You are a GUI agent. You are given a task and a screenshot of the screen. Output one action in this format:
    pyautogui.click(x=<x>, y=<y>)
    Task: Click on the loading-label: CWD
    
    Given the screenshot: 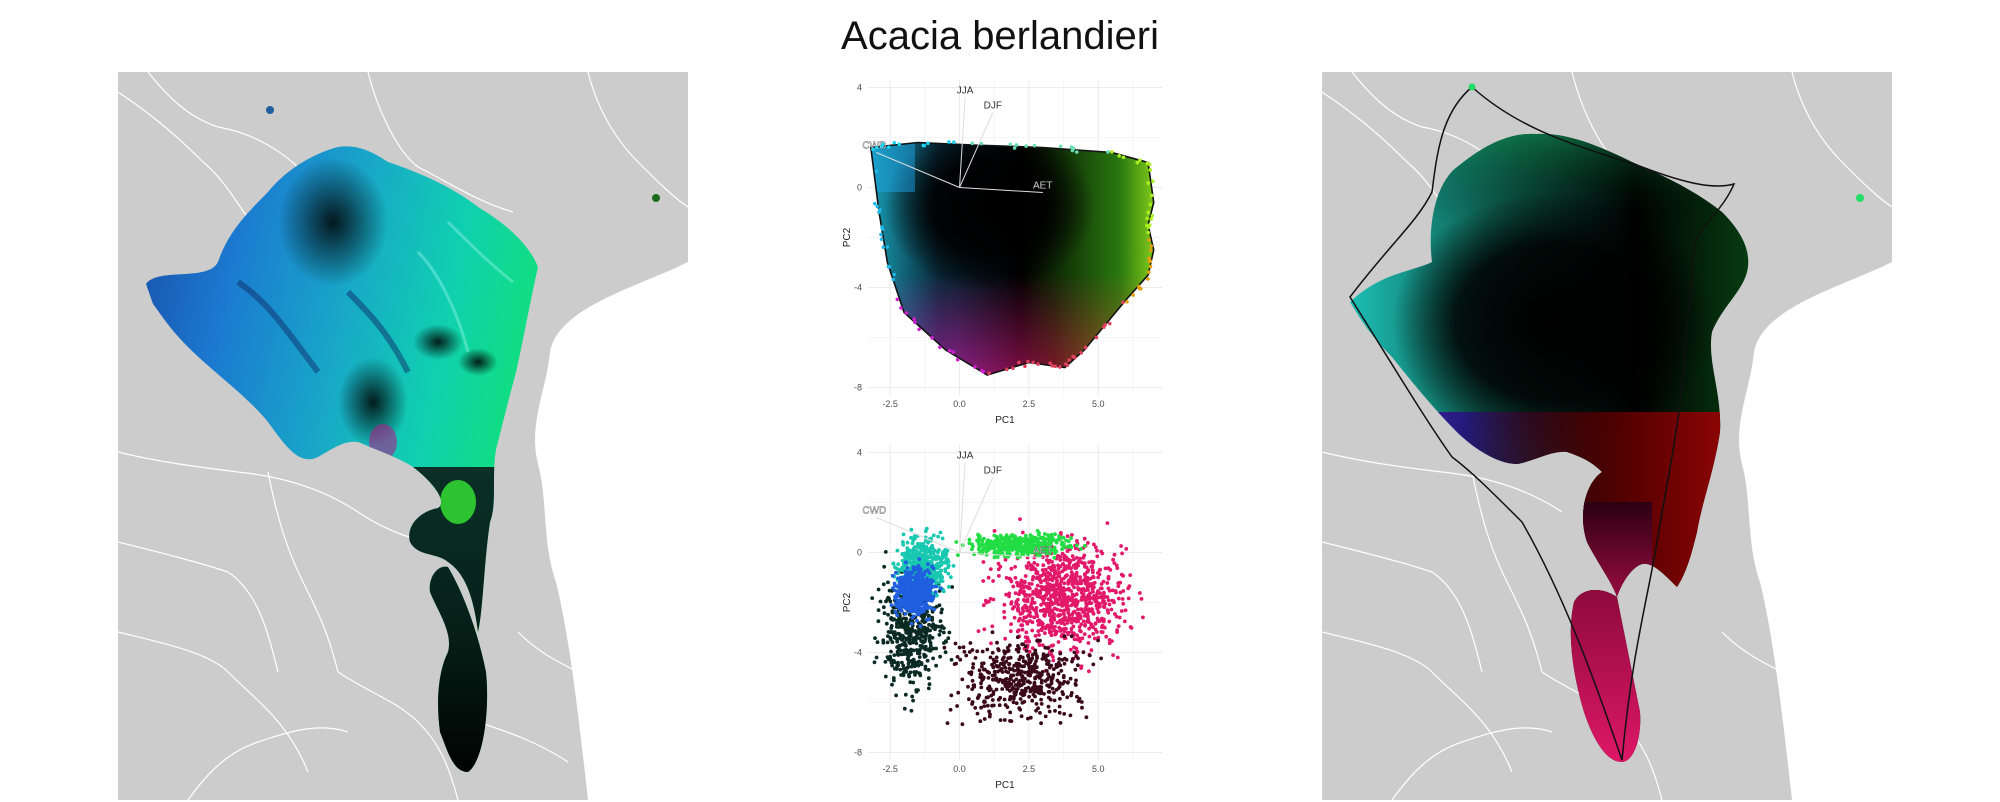 What is the action you would take?
    pyautogui.click(x=874, y=146)
    